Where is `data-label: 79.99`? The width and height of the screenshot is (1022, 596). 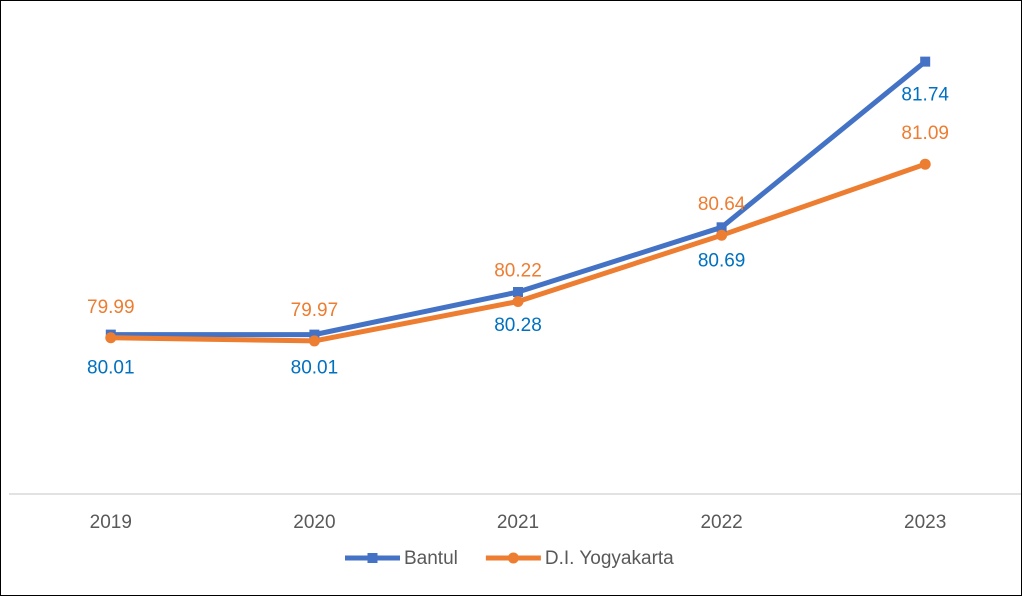 data-label: 79.99 is located at coordinates (111, 307).